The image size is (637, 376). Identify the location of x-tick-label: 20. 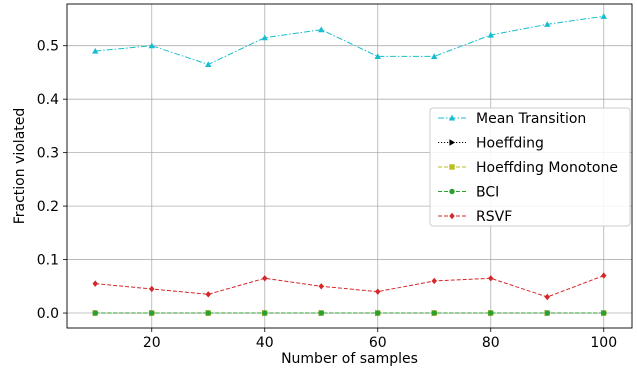
(152, 343).